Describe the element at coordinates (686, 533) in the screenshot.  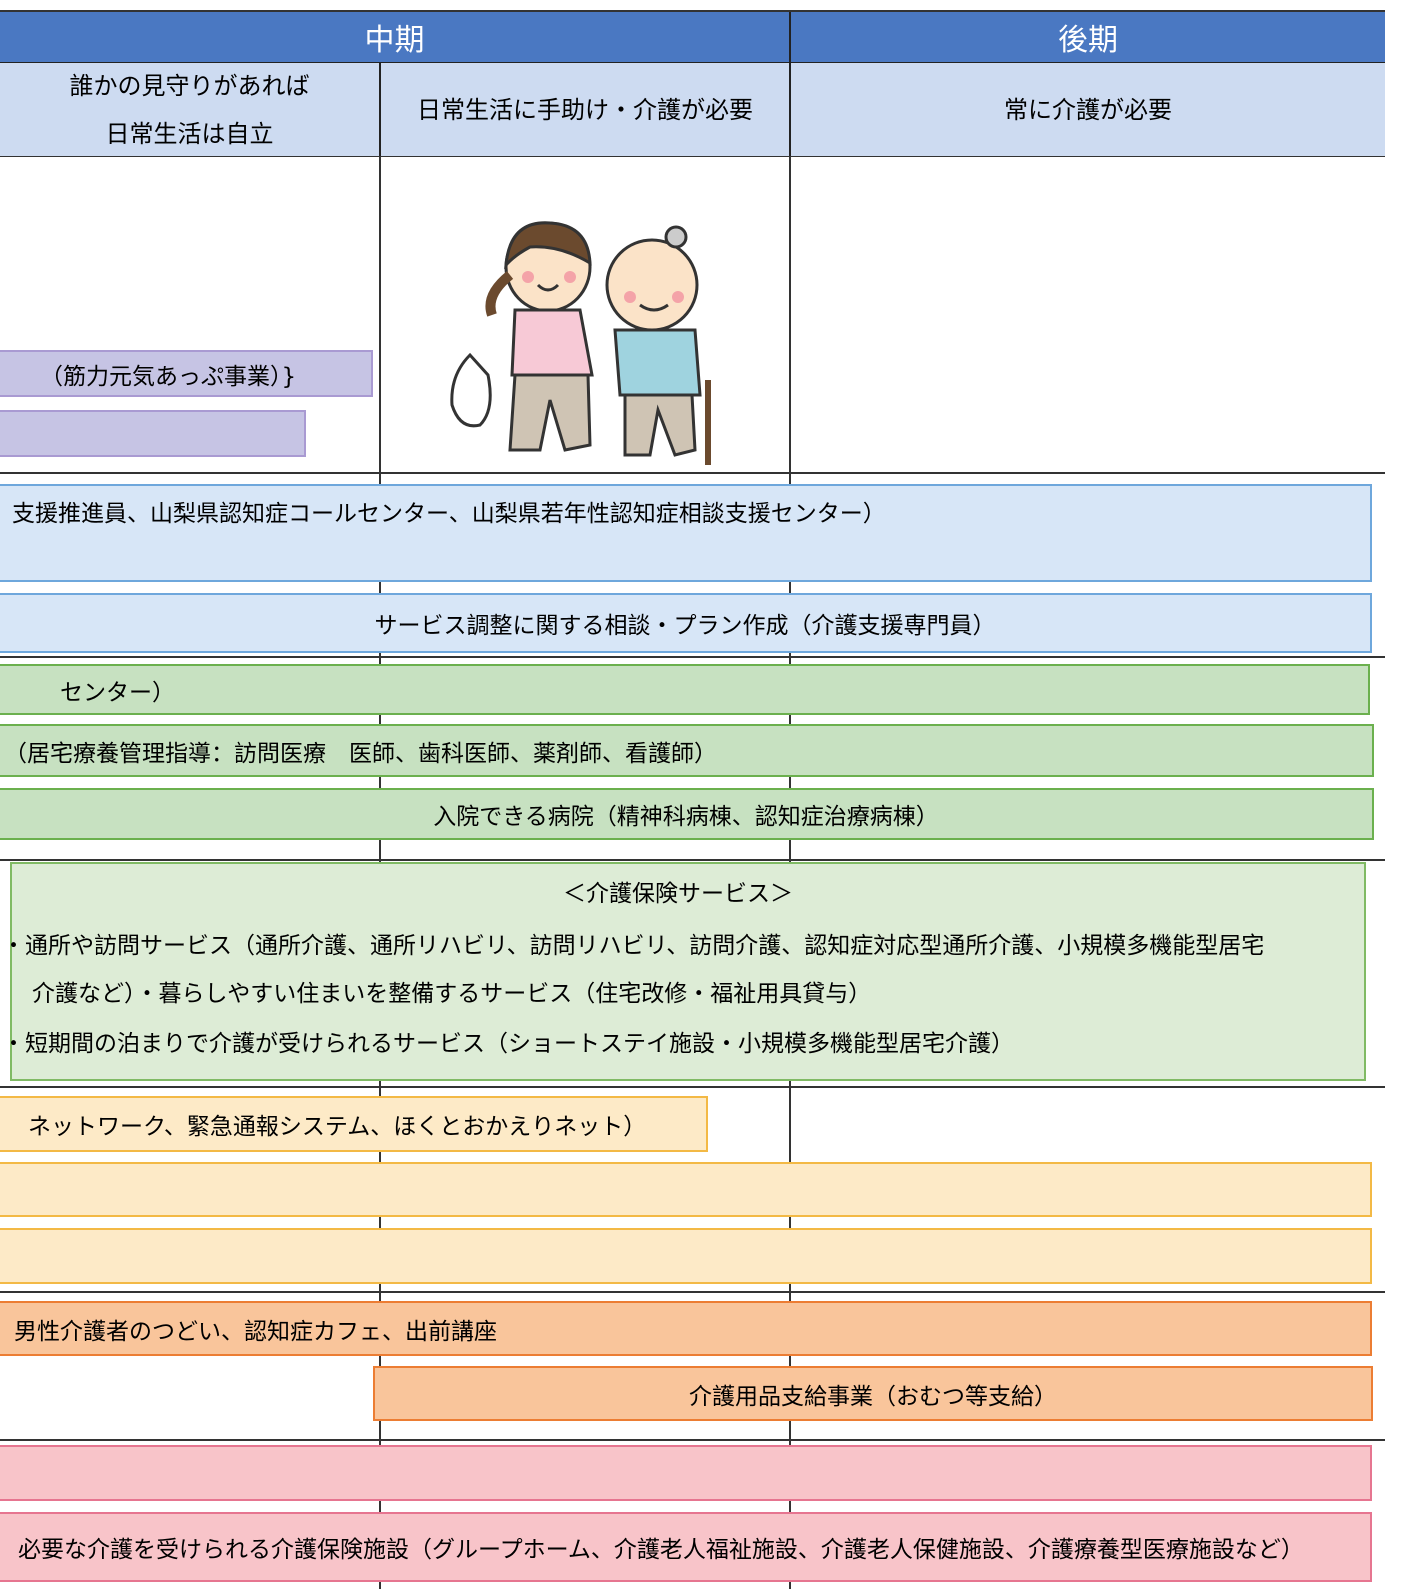
I see `service-bar: 支援推進員、山梨県認知症コールセンター、山梨県若年性認知症相談支援センター）` at that location.